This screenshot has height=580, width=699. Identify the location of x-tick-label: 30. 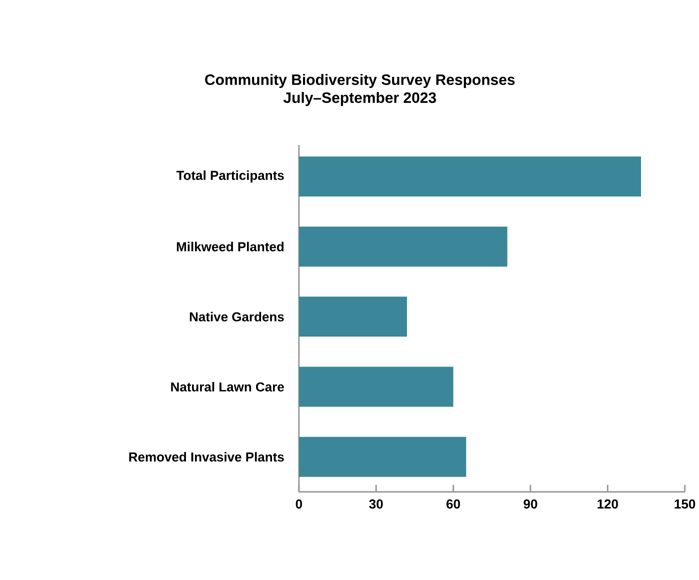
(376, 504).